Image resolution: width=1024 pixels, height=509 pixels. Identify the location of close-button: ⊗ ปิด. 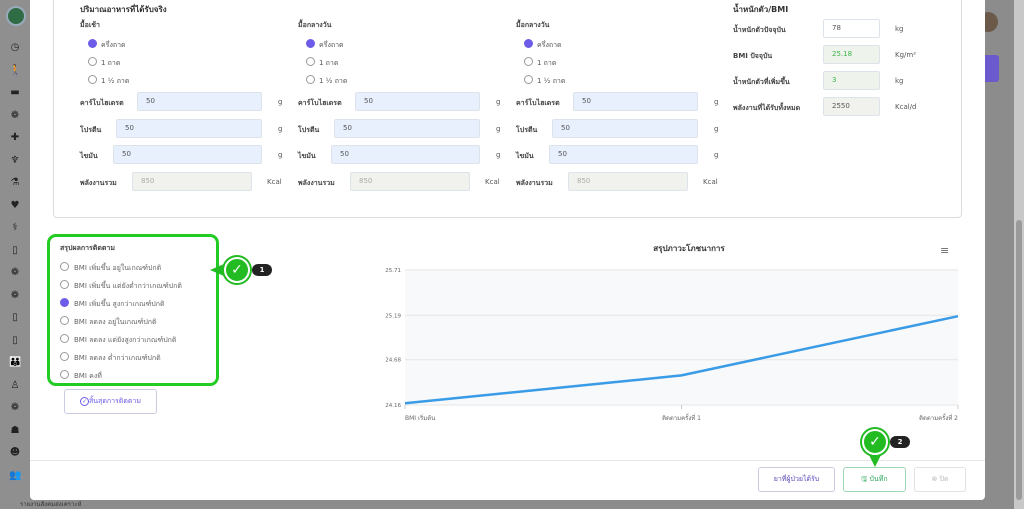
(940, 479).